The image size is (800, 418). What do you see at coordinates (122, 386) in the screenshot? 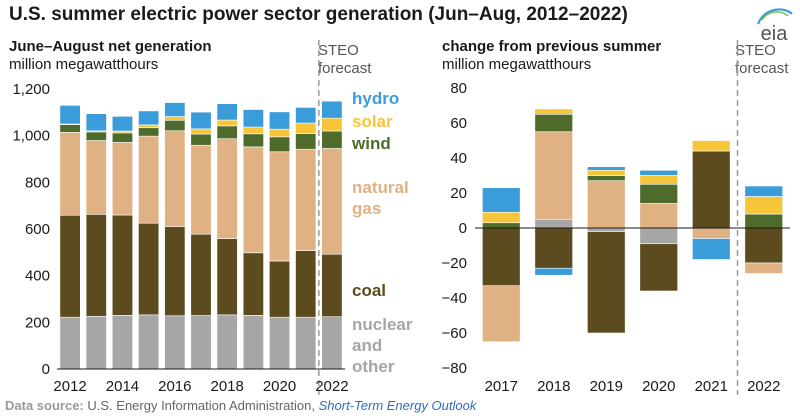
I see `left-x-tick-label-2014: 2014` at bounding box center [122, 386].